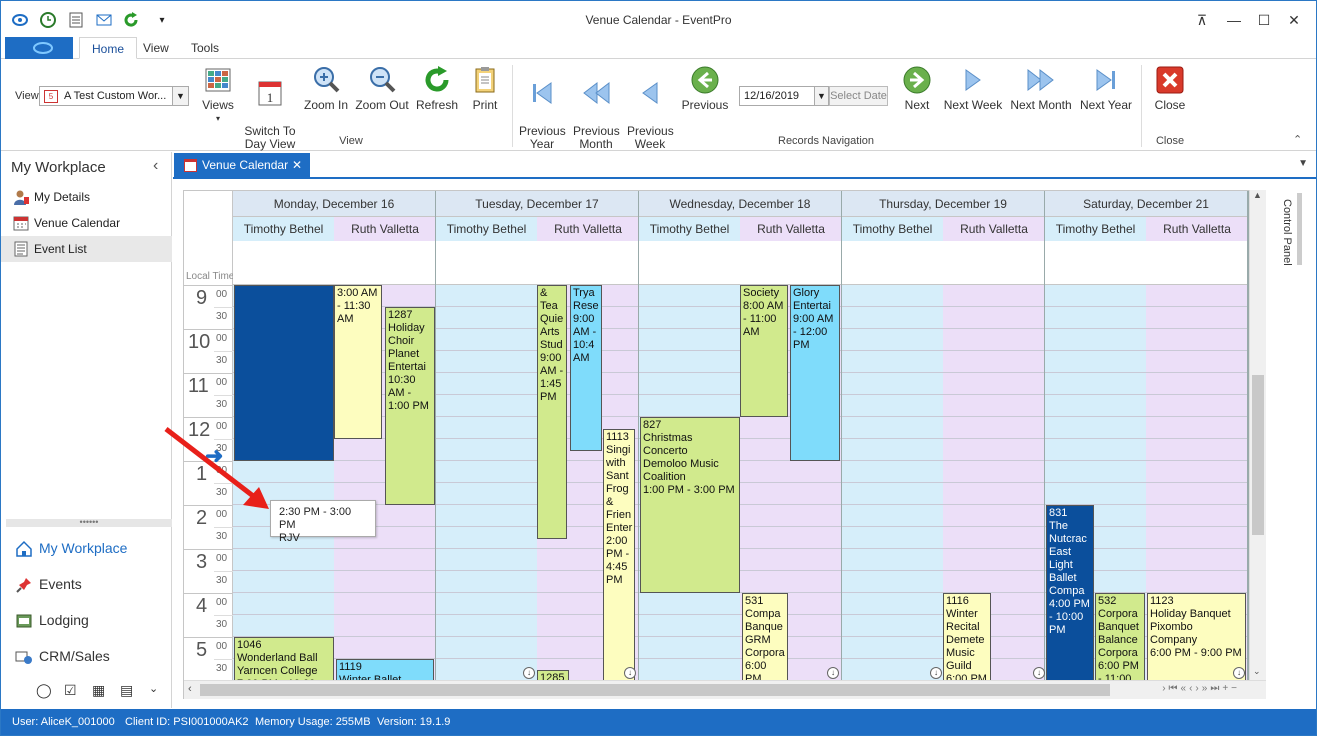 The image size is (1317, 736). Describe the element at coordinates (89, 522) in the screenshot. I see `panel-splitter: ••••••` at that location.